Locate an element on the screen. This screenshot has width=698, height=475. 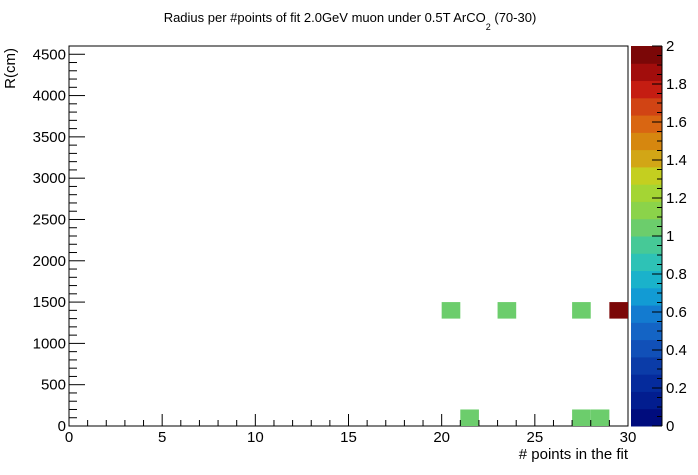
title-suffix: (70-30) is located at coordinates (514, 17).